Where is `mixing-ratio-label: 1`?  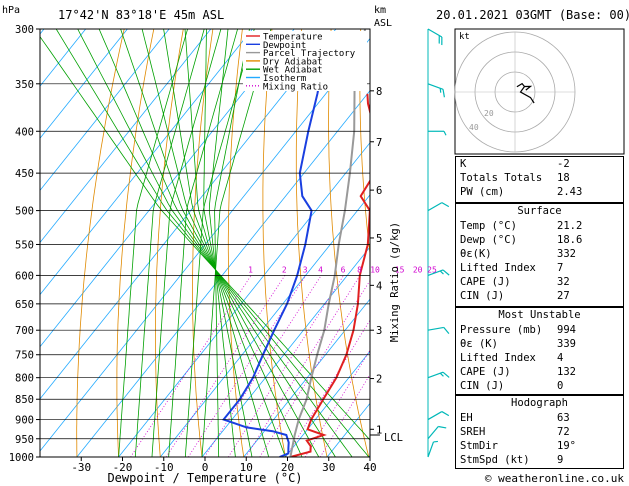 mixing-ratio-label: 1 is located at coordinates (250, 269).